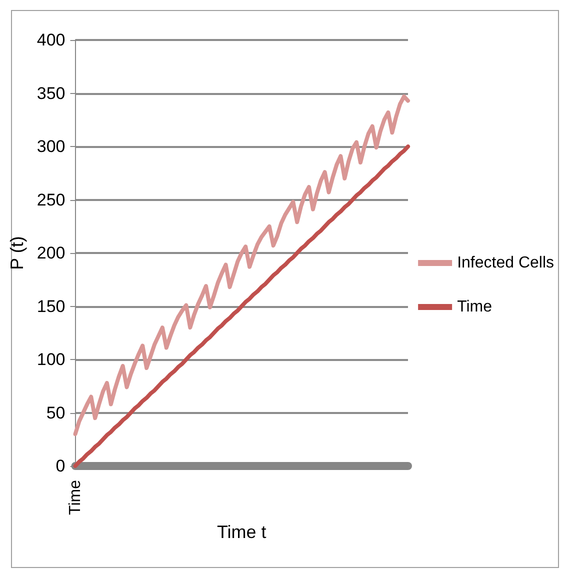  What do you see at coordinates (51, 306) in the screenshot?
I see `y-tick-label: 150` at bounding box center [51, 306].